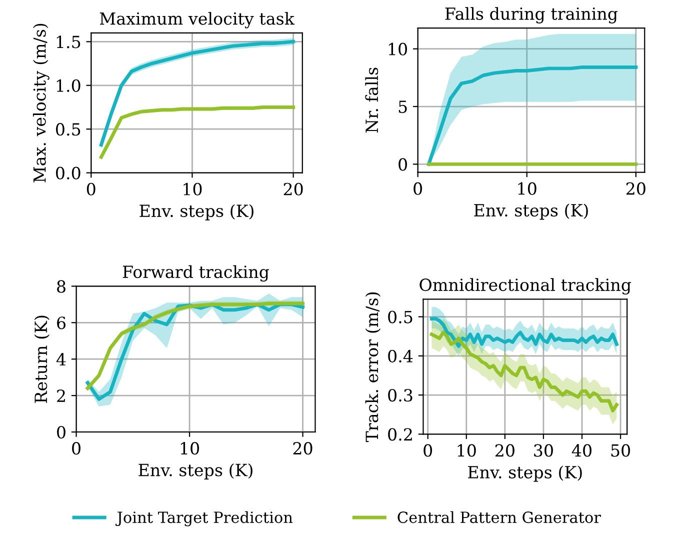 The height and width of the screenshot is (540, 675). Describe the element at coordinates (526, 286) in the screenshot. I see `chart-title: Omnidirectional tracking` at that location.